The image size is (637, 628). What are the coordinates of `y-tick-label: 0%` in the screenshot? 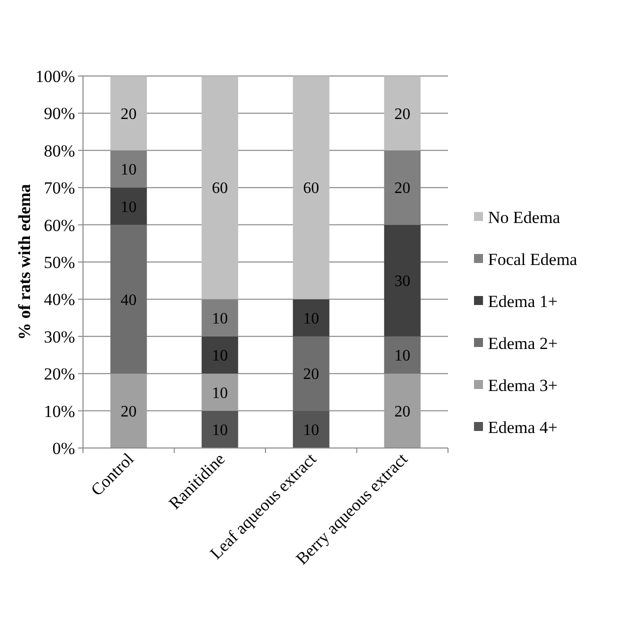 It's located at (63, 448).